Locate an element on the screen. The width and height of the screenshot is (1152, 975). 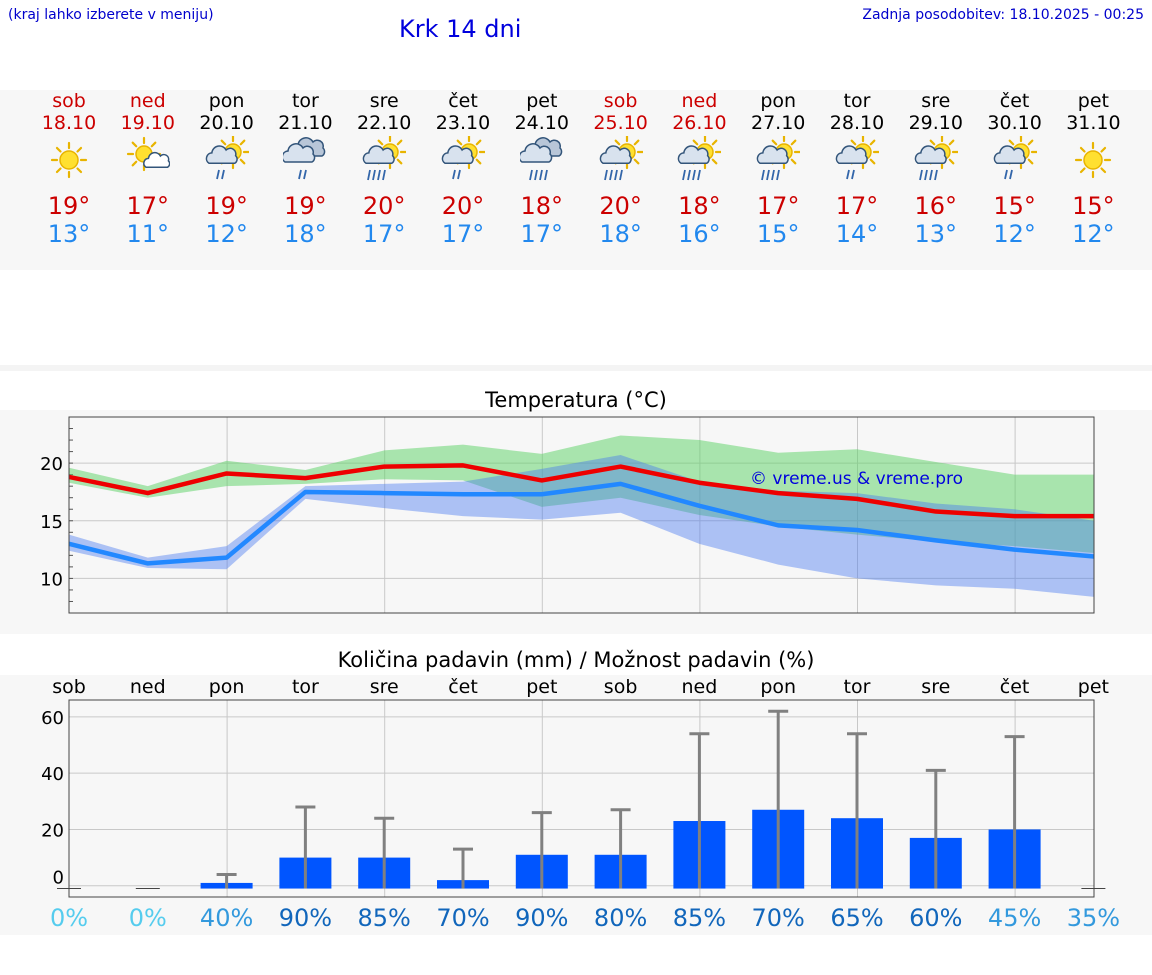
forecast-day: sre 29.10 16° 13° is located at coordinates (936, 169).